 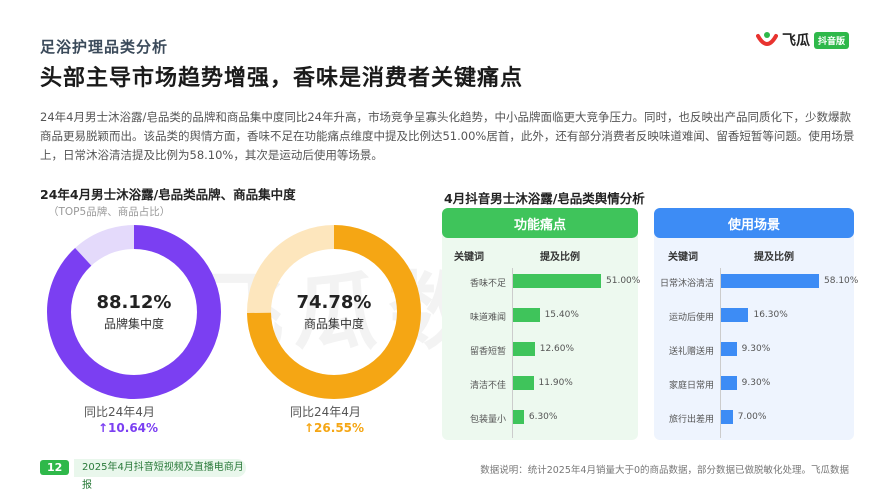 What do you see at coordinates (487, 284) in the screenshot?
I see `bar-keyword: 香味不足` at bounding box center [487, 284].